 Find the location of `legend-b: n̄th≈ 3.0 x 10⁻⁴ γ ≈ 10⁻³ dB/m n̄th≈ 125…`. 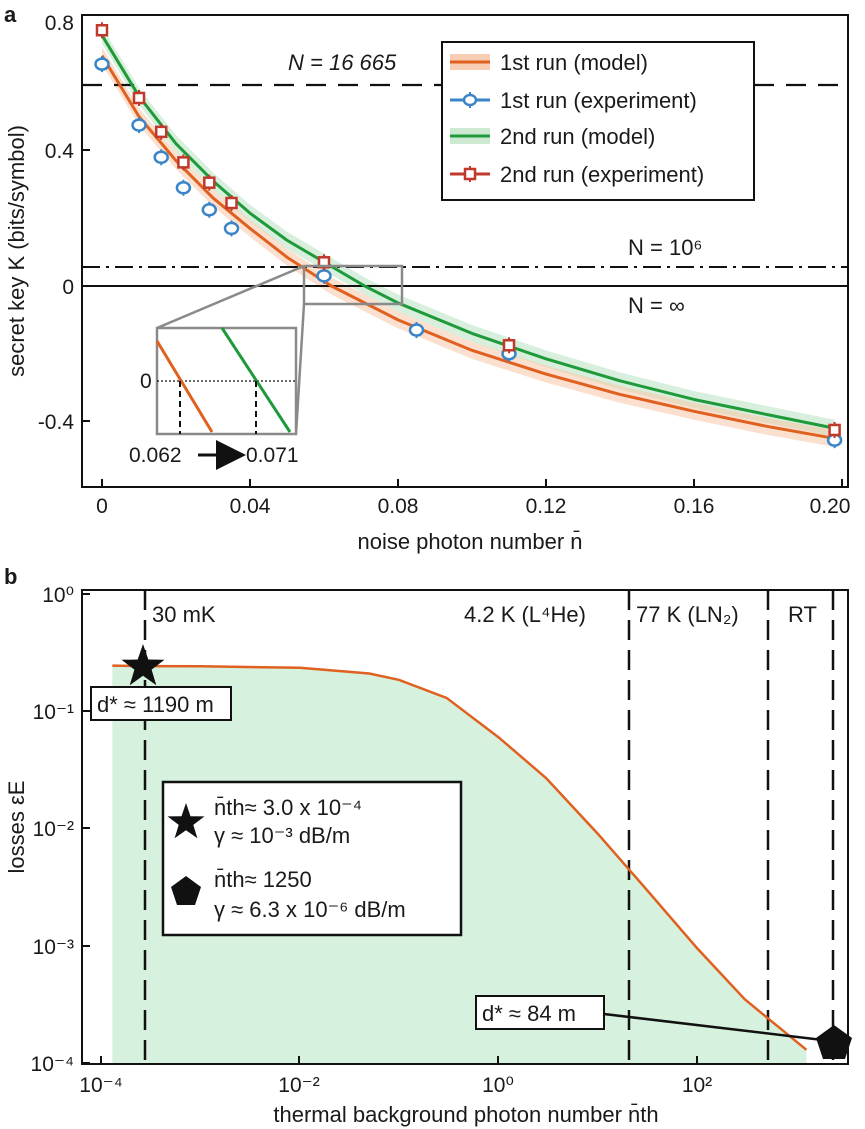

legend-b: n̄th≈ 3.0 x 10⁻⁴ γ ≈ 10⁻³ dB/m n̄th≈ 125… is located at coordinates (312, 858).